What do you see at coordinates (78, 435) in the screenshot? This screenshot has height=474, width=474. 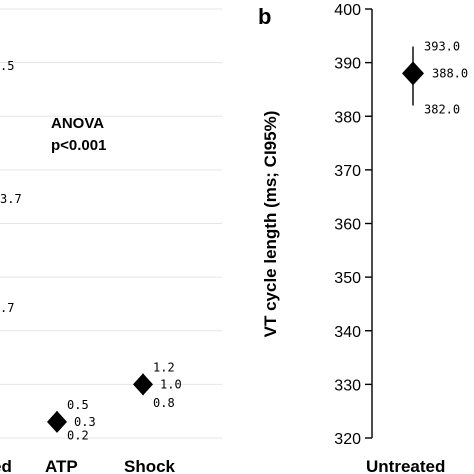 I see `panel-a-lower-label: 0.2` at bounding box center [78, 435].